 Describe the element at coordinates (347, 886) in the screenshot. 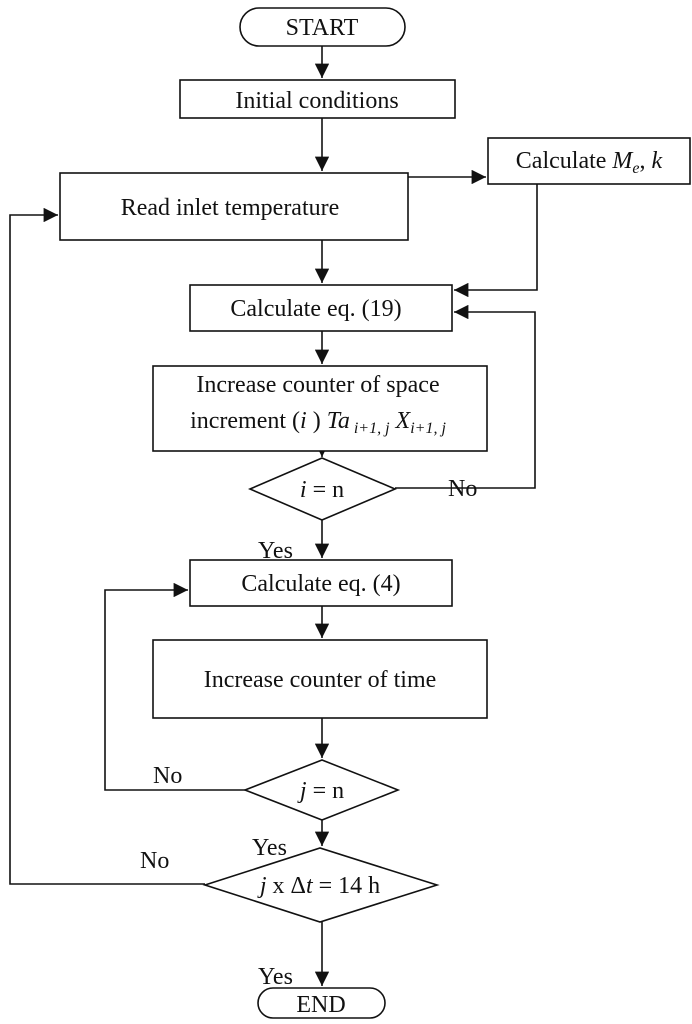

I see `label-part: = 14 h` at that location.